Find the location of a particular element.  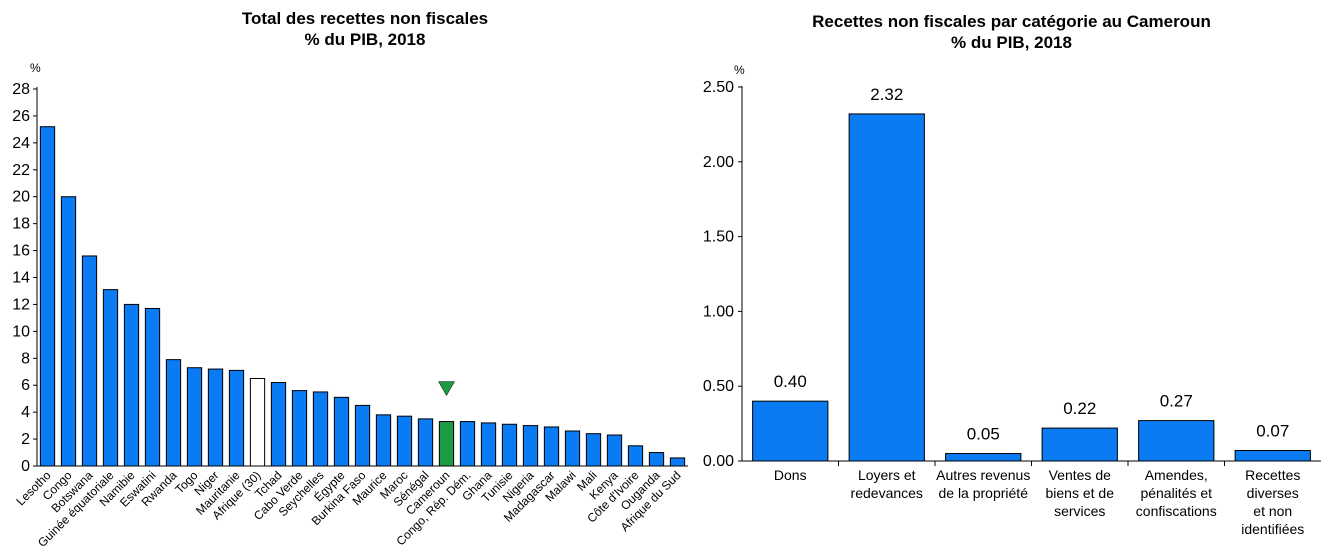

right-x-tick-label: Loyers et is located at coordinates (887, 475).